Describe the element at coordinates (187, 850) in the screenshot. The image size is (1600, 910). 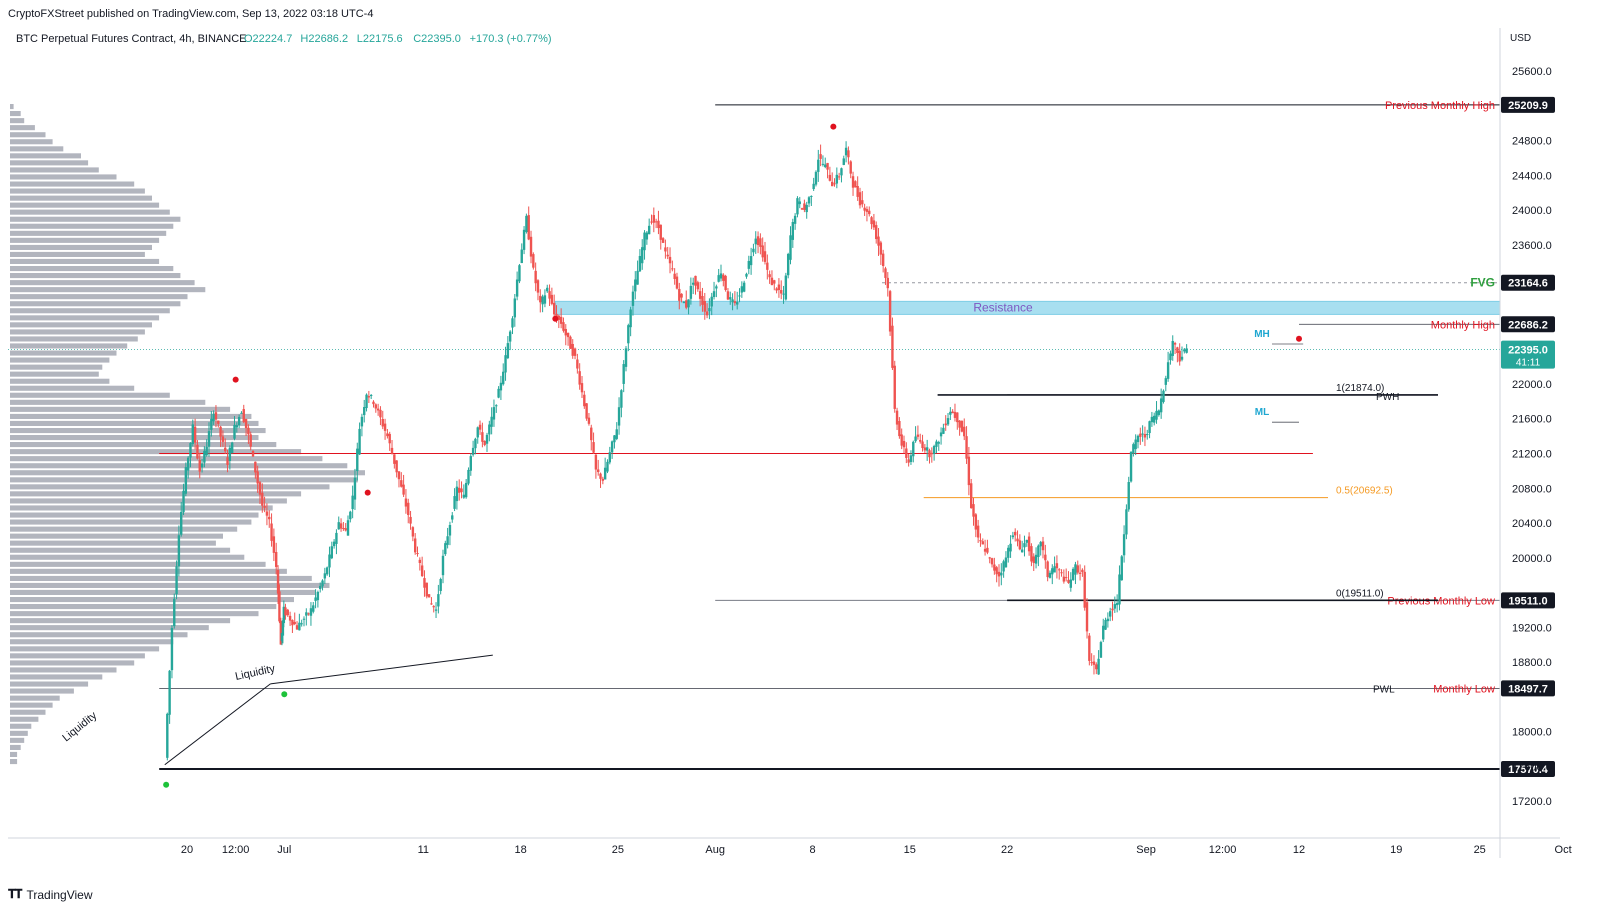
I see `x-tick-label: 20` at that location.